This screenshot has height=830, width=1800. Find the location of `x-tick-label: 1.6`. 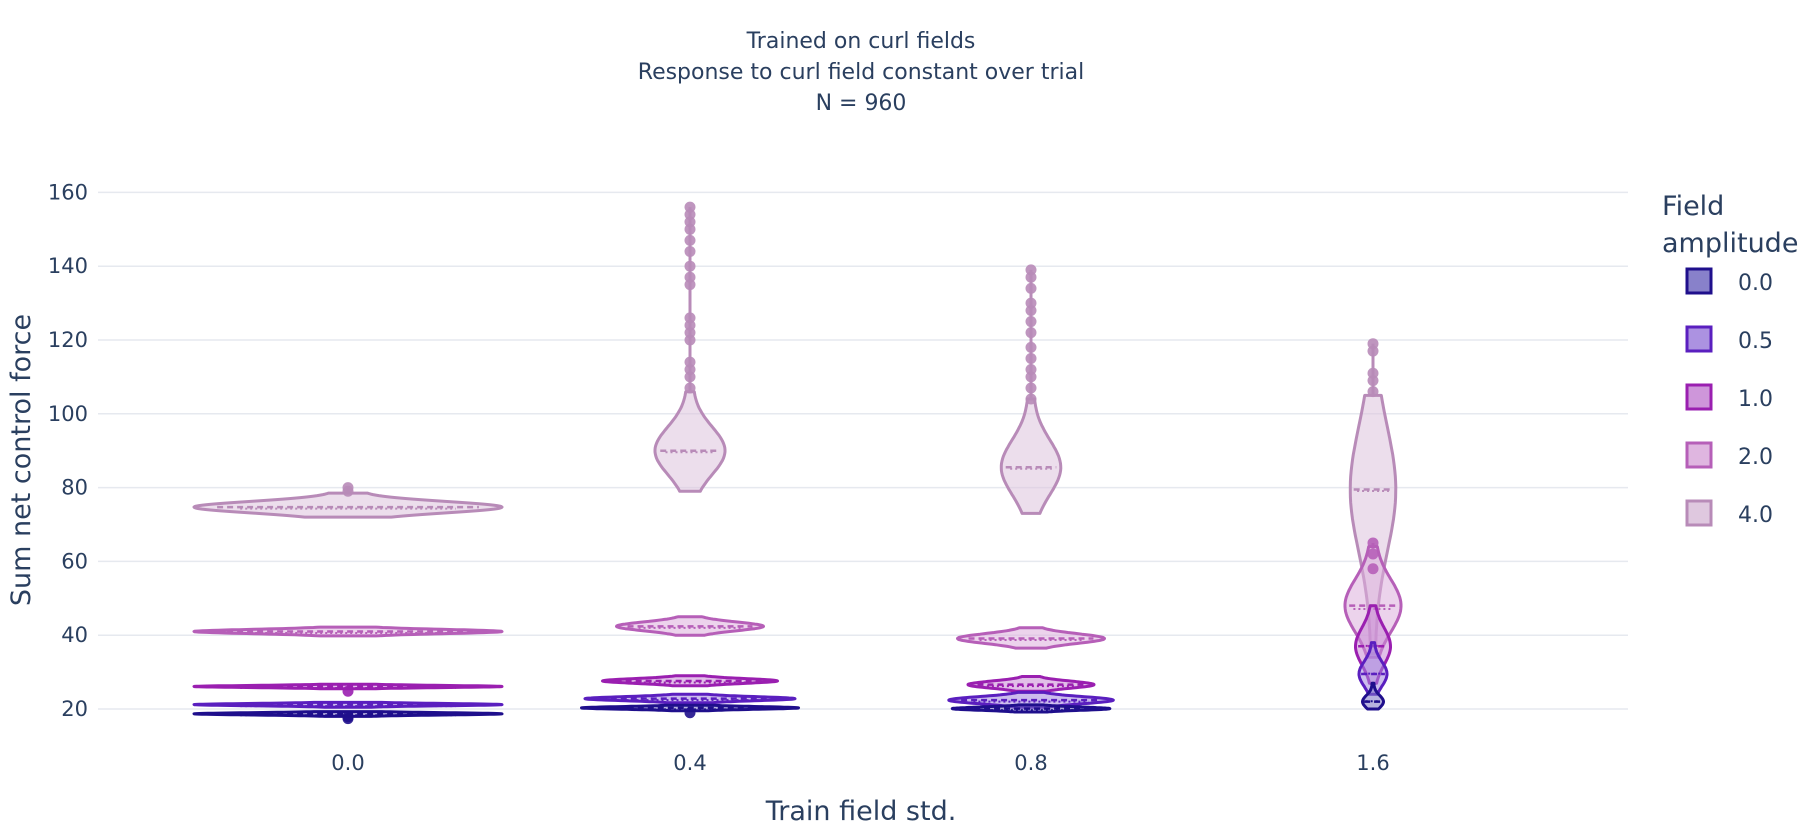

x-tick-label: 1.6 is located at coordinates (1372, 763).